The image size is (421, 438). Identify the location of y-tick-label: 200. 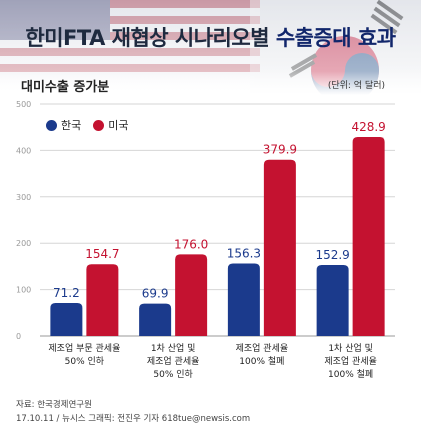
(23, 243).